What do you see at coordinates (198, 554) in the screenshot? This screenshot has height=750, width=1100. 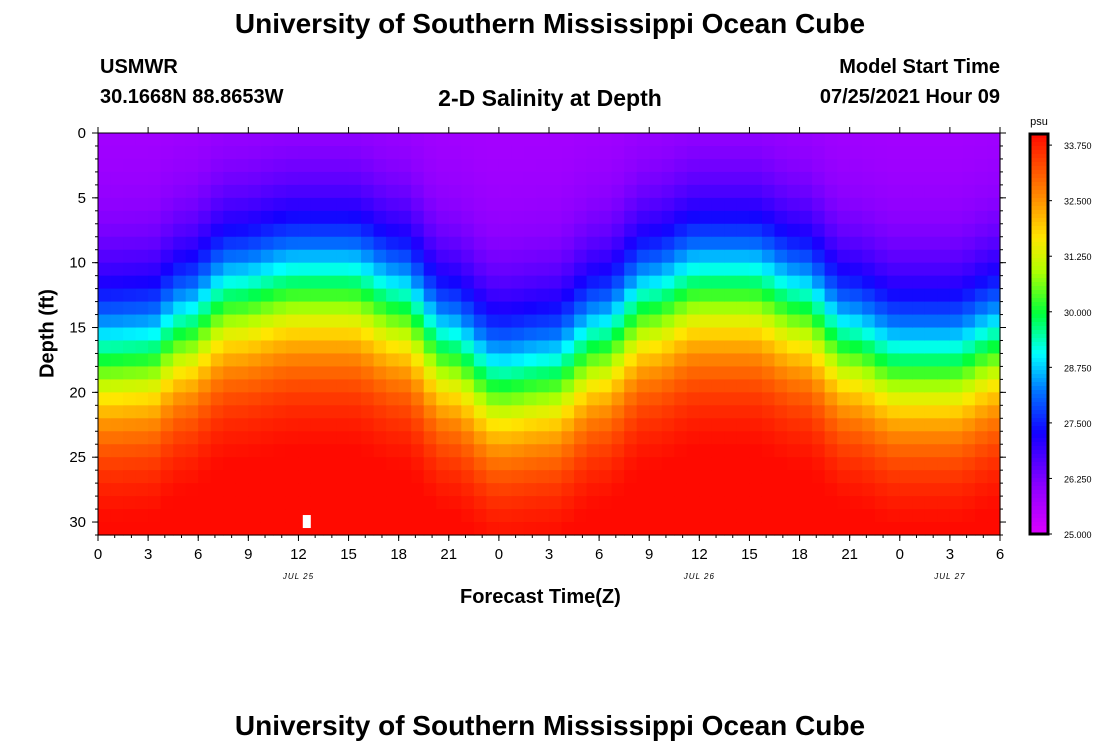 I see `x-tick-label: 6` at bounding box center [198, 554].